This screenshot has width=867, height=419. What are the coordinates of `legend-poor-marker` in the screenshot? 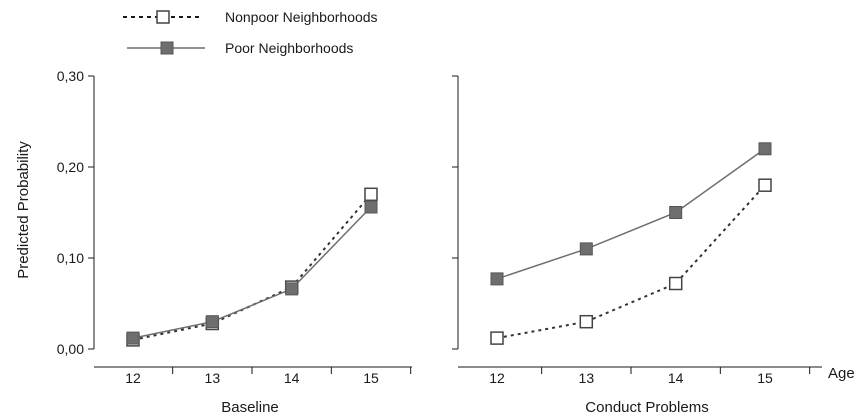 It's located at (167, 48).